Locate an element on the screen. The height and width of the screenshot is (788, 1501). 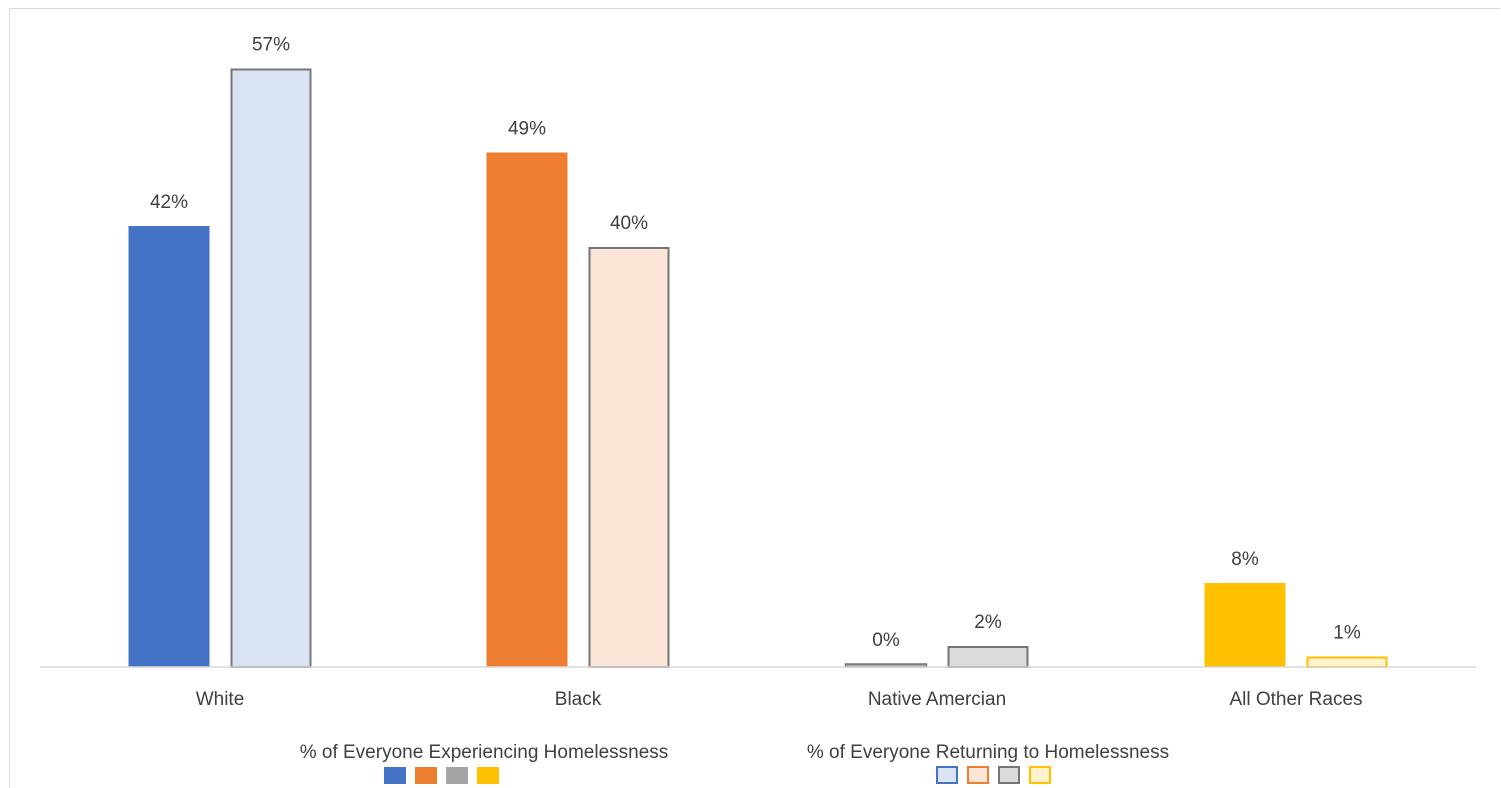
data-label-black-series-1: 49% is located at coordinates (527, 129).